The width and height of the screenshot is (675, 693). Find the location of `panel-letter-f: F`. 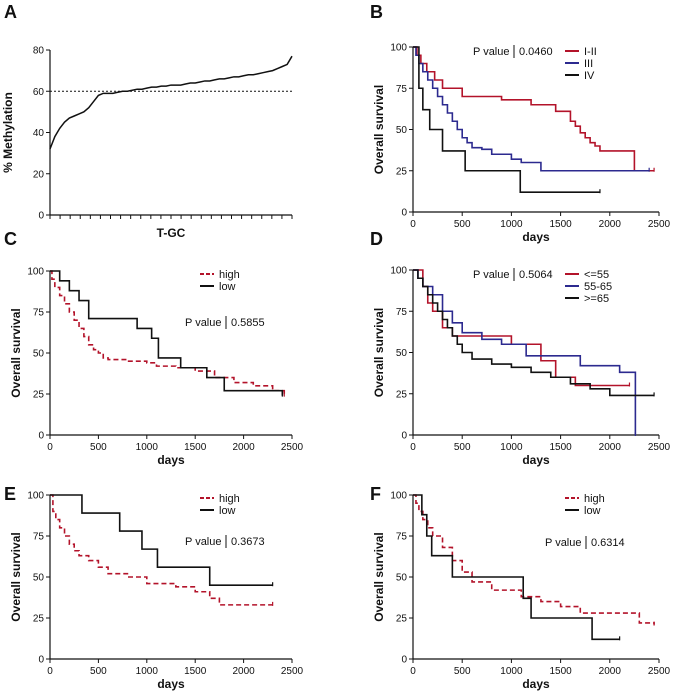

panel-letter-f: F is located at coordinates (375, 494).